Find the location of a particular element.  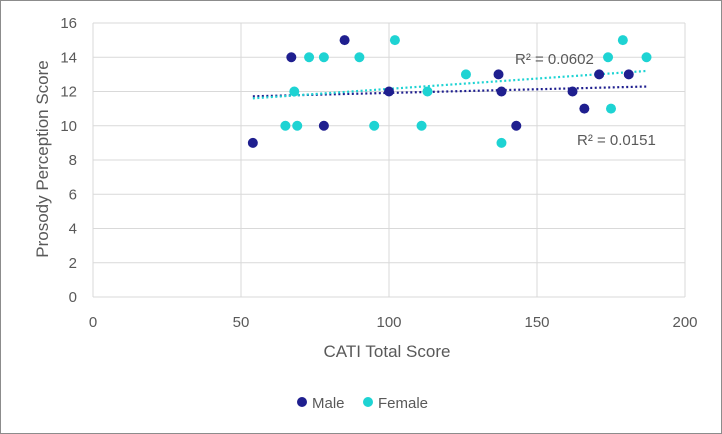

x-tick-label: 0 is located at coordinates (93, 322).